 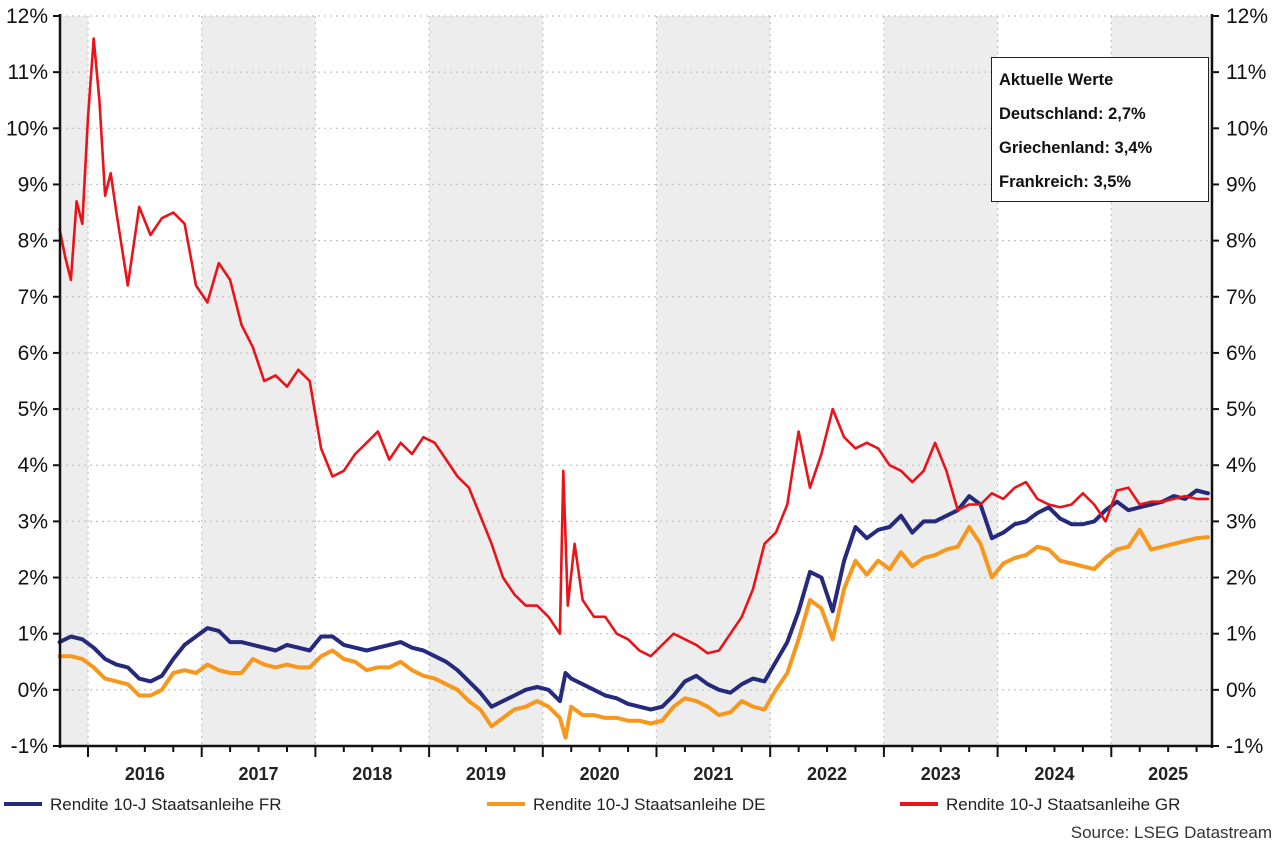 What do you see at coordinates (1244, 746) in the screenshot?
I see `y-tick-label-right: -1%` at bounding box center [1244, 746].